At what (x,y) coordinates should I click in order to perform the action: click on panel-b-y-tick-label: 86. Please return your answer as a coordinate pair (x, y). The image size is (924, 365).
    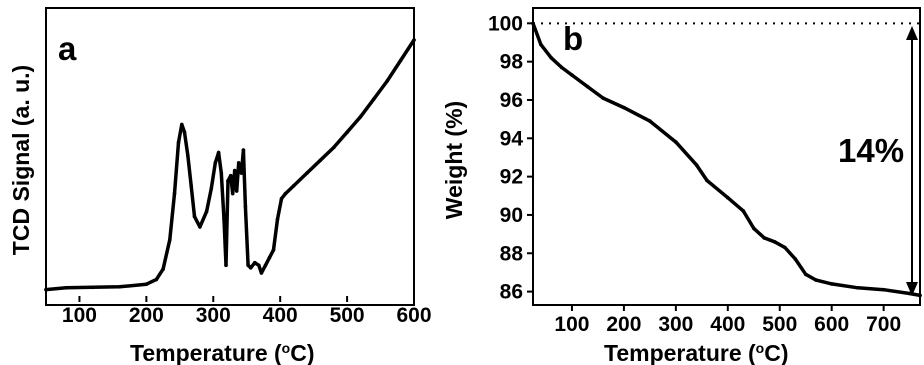
    Looking at the image, I should click on (511, 292).